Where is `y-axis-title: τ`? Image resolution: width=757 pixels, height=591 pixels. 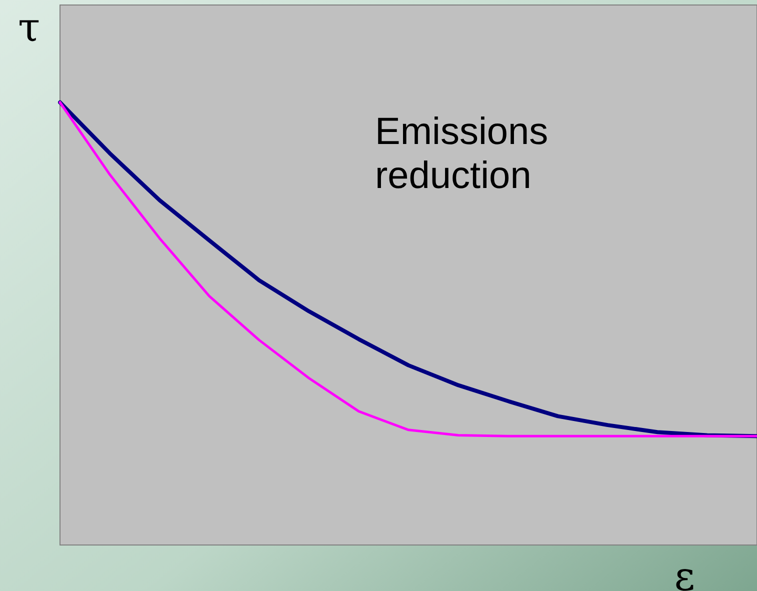 y-axis-title: τ is located at coordinates (29, 28).